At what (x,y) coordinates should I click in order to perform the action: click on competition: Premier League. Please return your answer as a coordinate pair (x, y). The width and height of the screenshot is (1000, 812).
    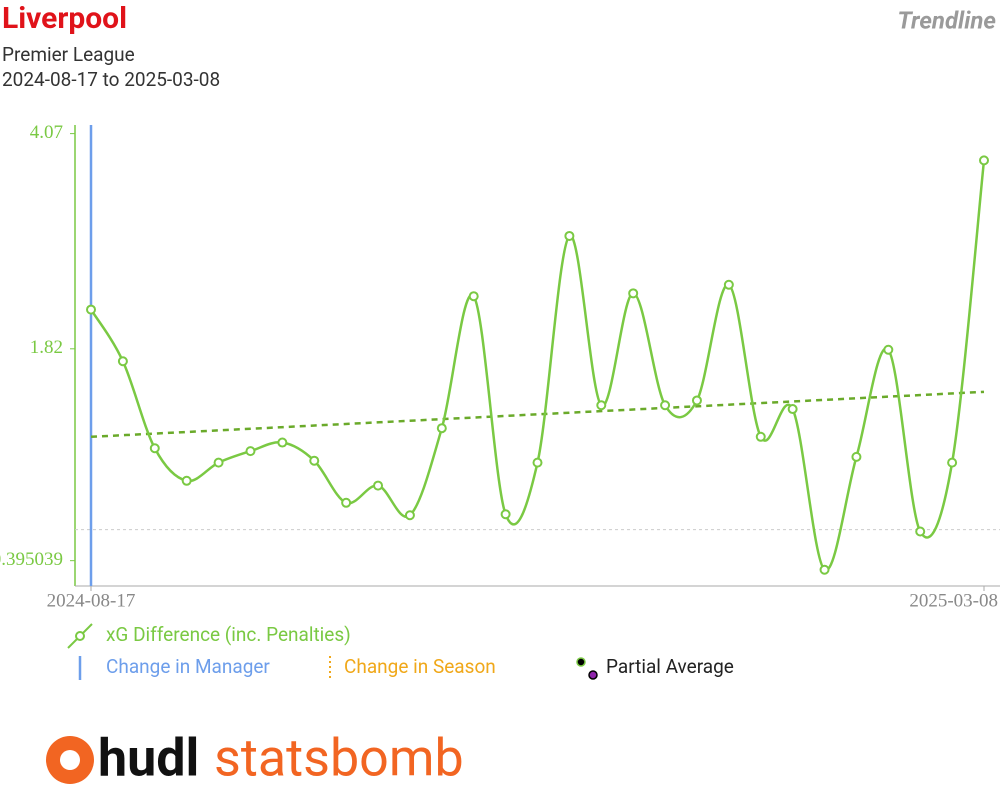
    Looking at the image, I should click on (68, 54).